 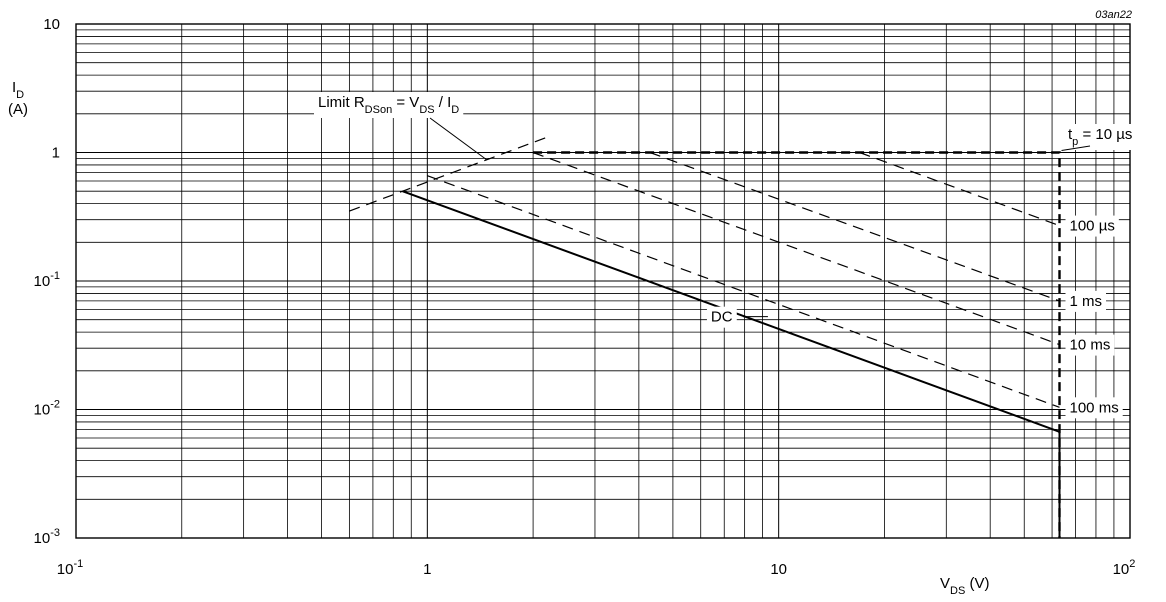 I want to click on limit-label-text: Limit RDSon = VDS / ID, so click(x=388, y=105).